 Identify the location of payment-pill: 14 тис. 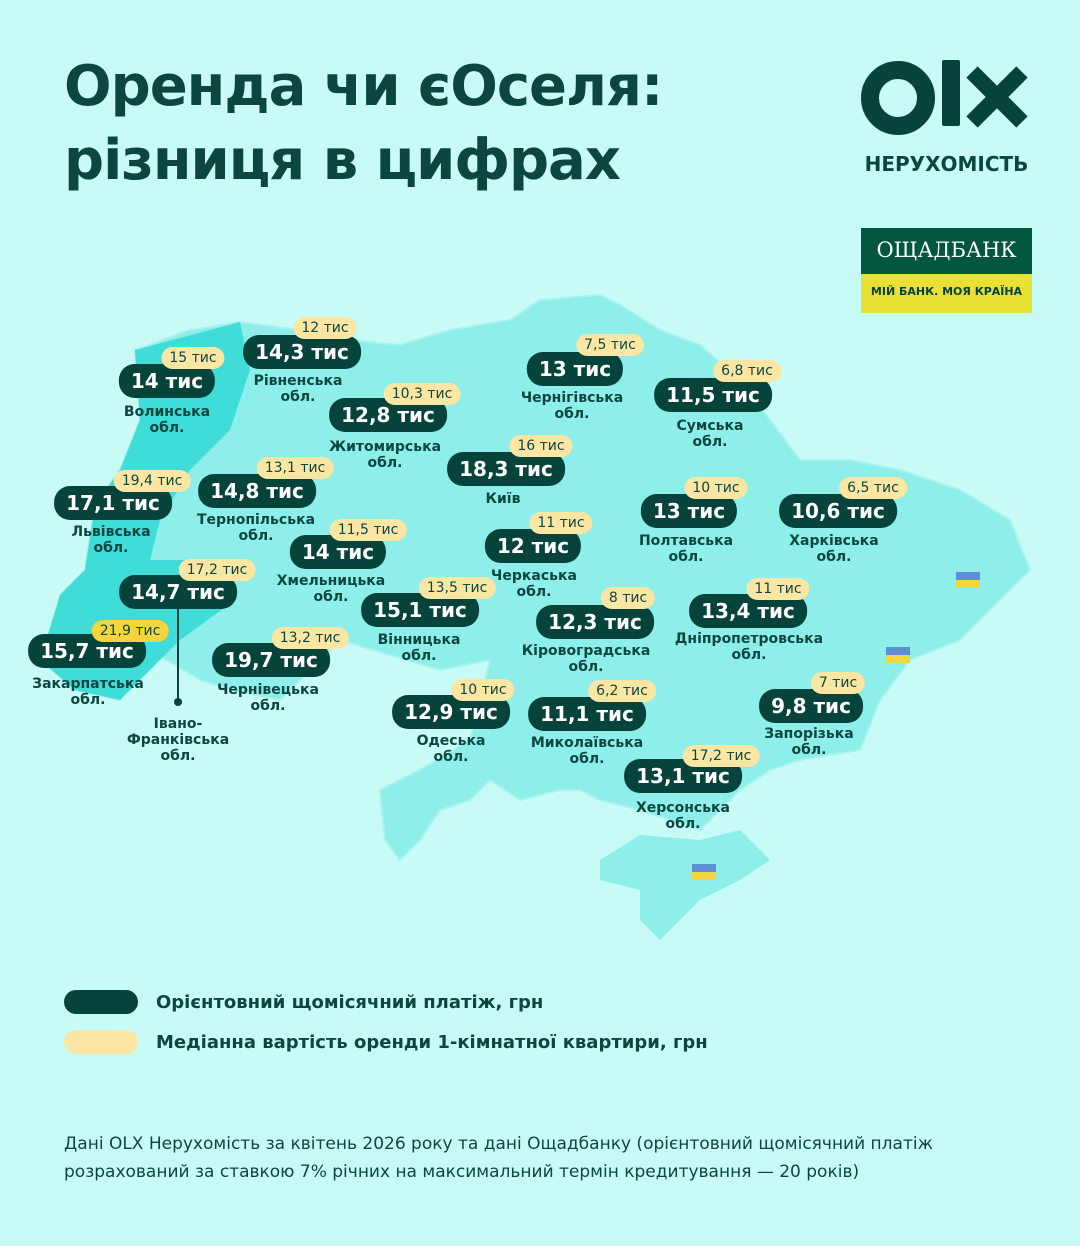
(167, 381).